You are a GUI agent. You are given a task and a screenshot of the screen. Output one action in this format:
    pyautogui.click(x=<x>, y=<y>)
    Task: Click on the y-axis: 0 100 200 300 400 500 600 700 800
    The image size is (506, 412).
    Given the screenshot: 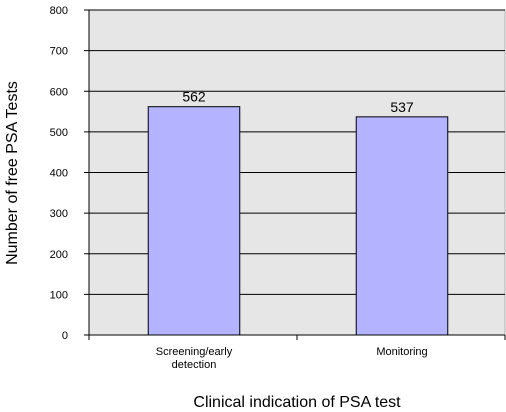 What is the action you would take?
    pyautogui.click(x=70, y=173)
    